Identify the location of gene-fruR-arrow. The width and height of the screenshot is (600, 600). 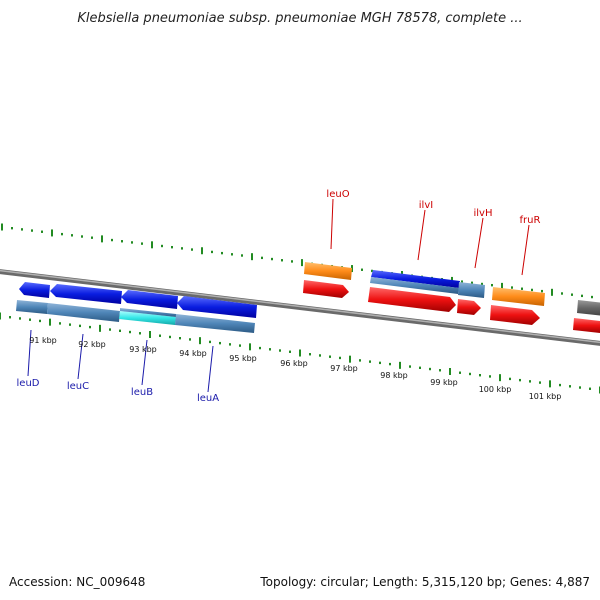
(515, 315).